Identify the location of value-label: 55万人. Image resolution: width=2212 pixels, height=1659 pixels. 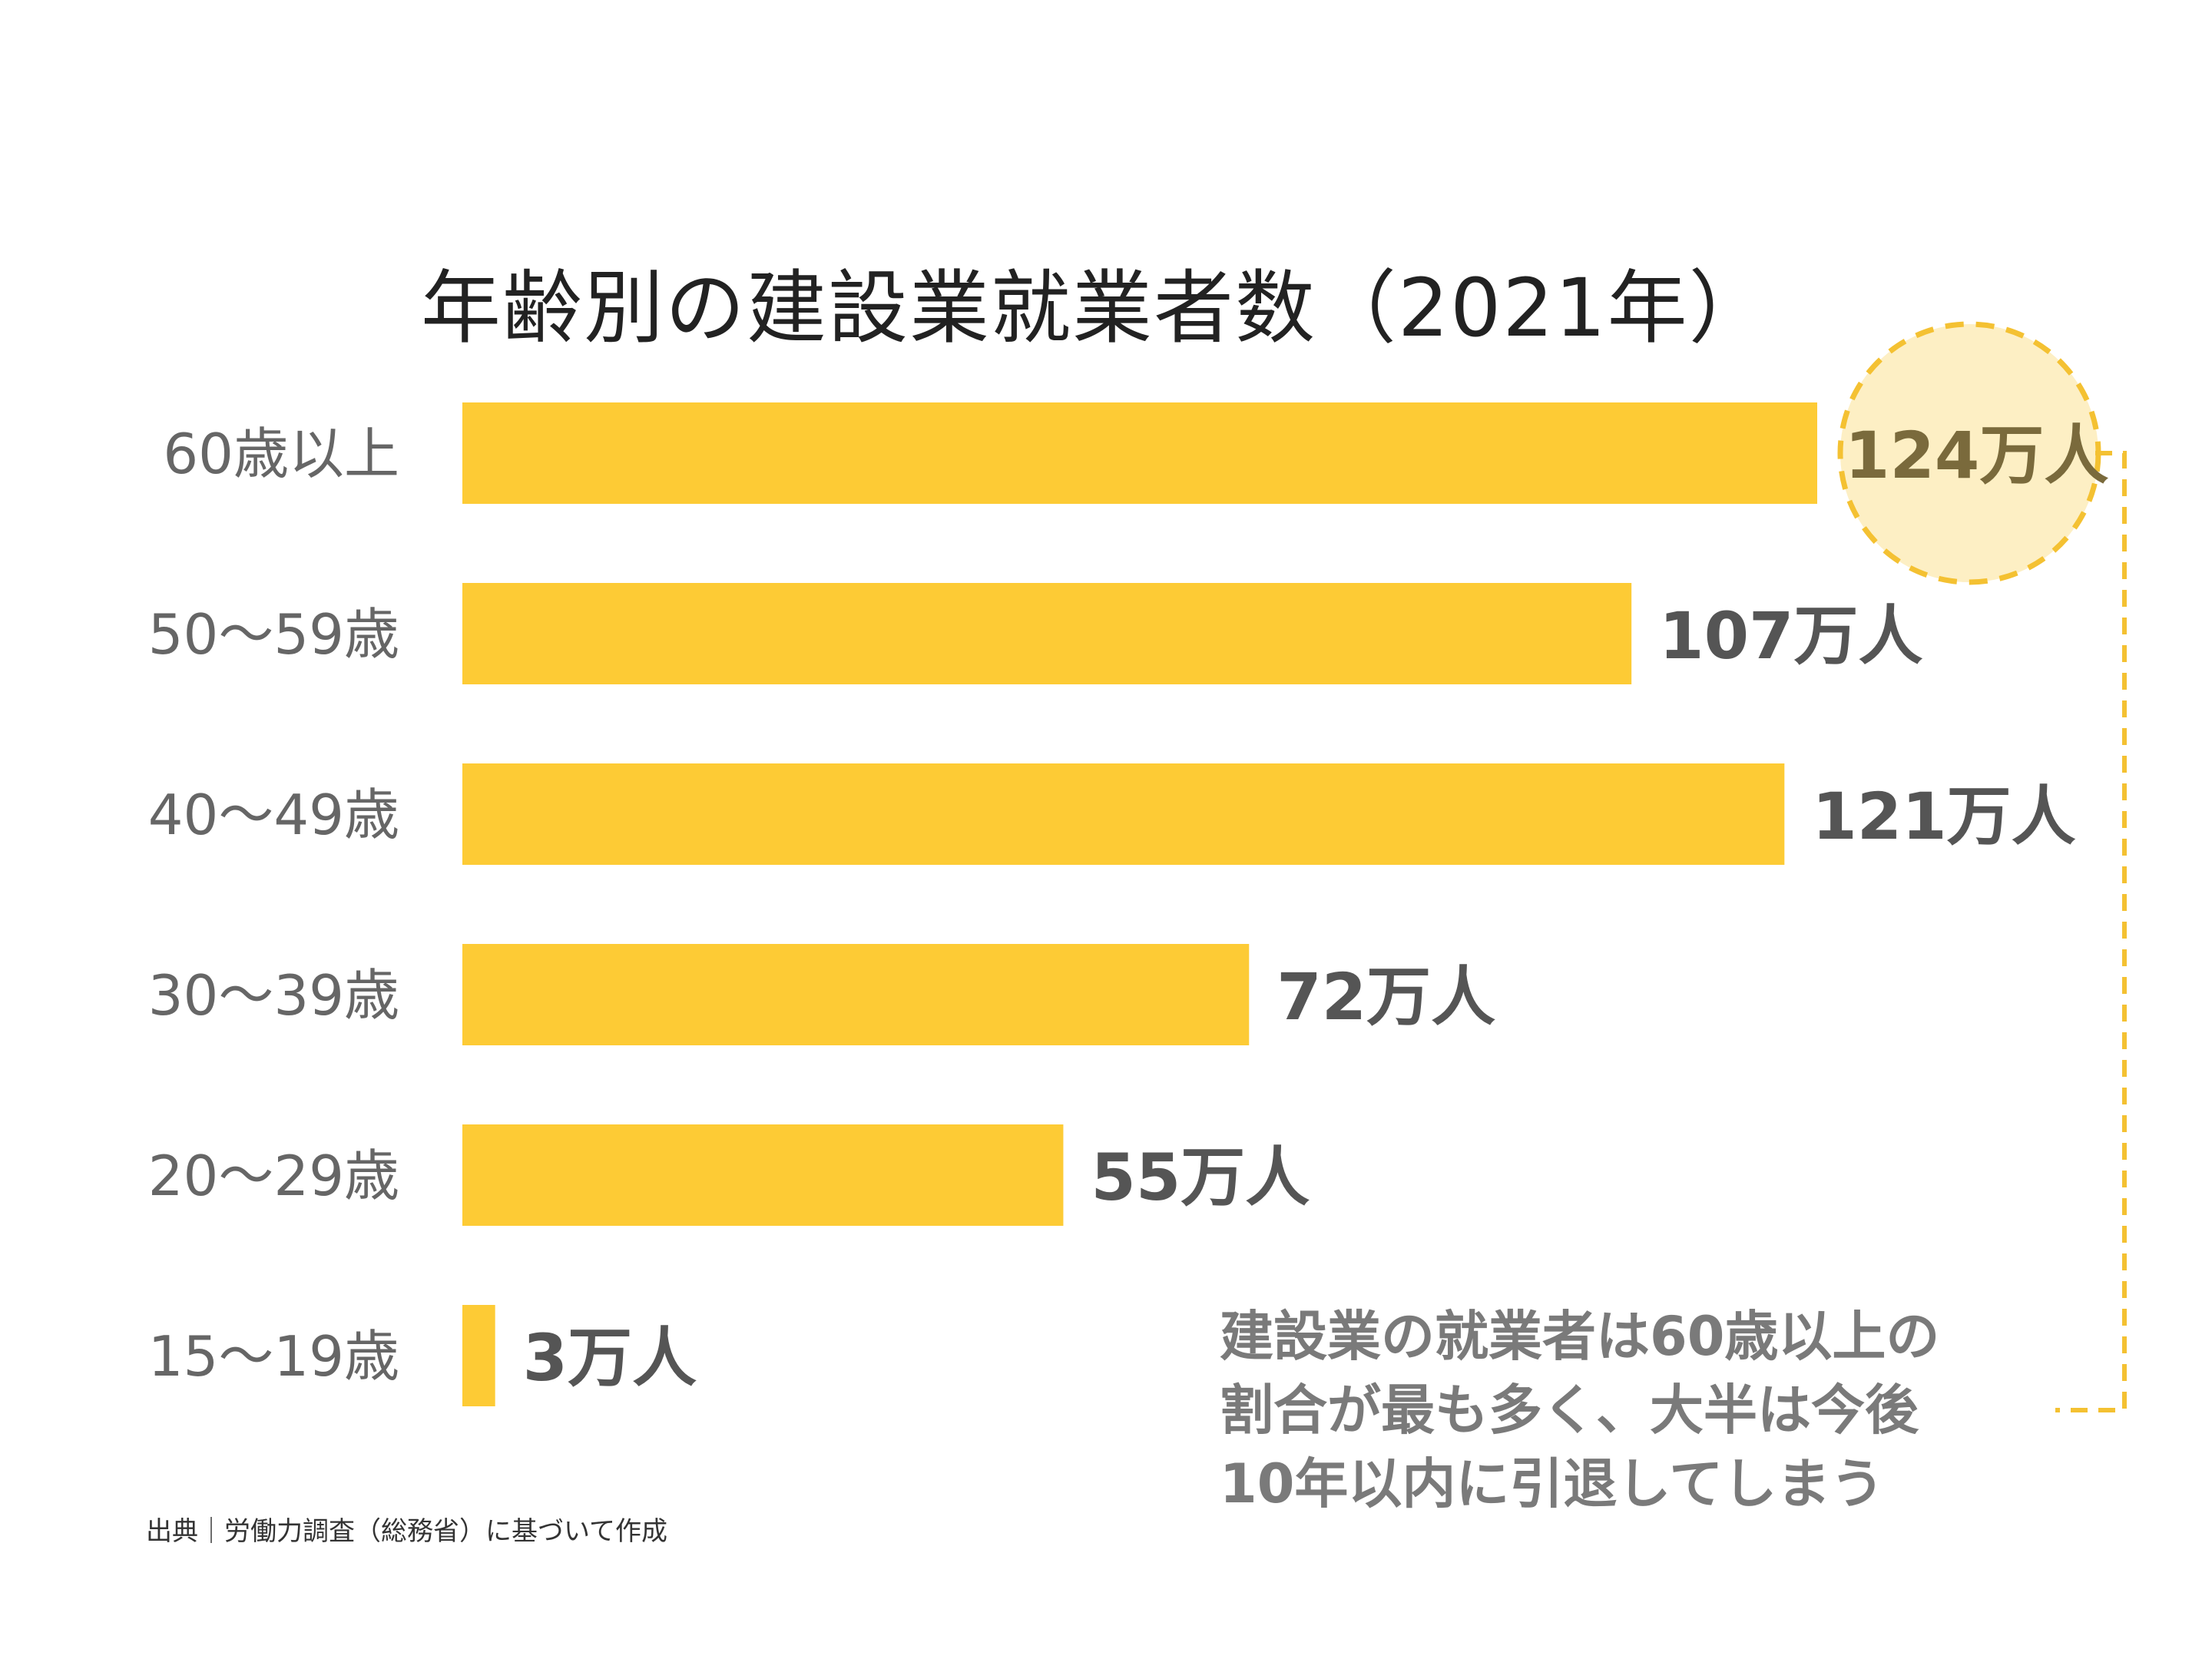
(1200, 1178).